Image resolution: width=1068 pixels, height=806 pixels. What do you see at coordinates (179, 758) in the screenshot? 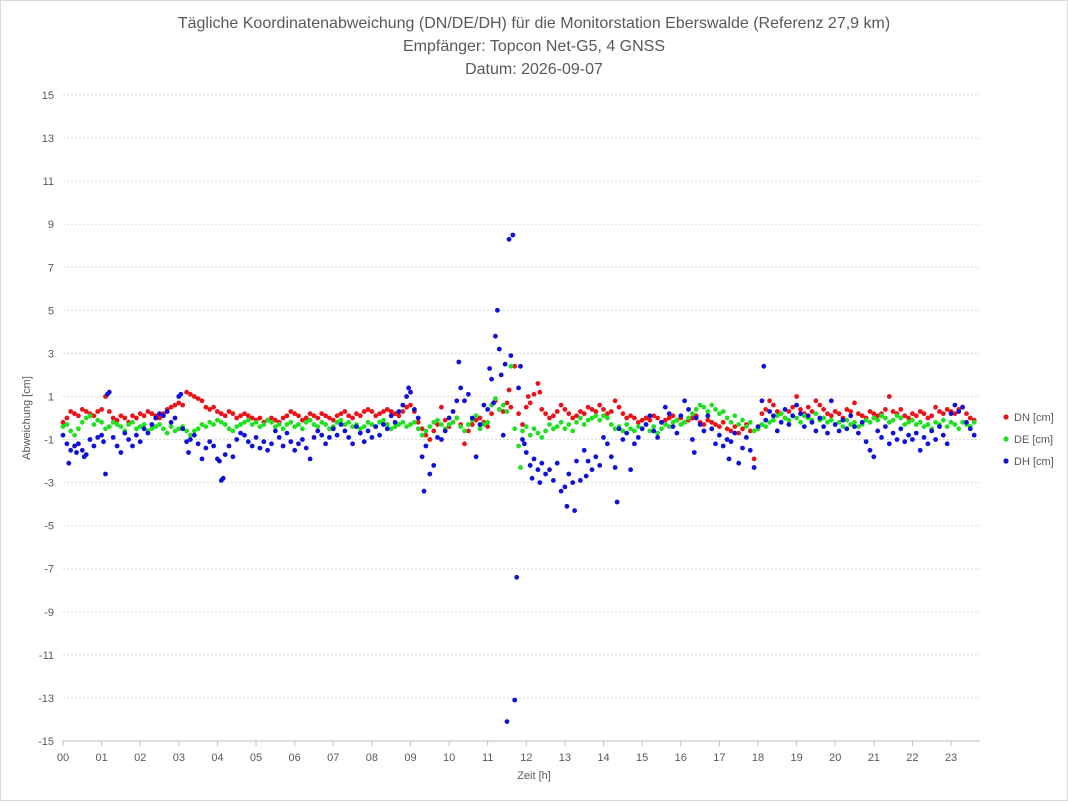
I see `x-tick-label: 03` at bounding box center [179, 758].